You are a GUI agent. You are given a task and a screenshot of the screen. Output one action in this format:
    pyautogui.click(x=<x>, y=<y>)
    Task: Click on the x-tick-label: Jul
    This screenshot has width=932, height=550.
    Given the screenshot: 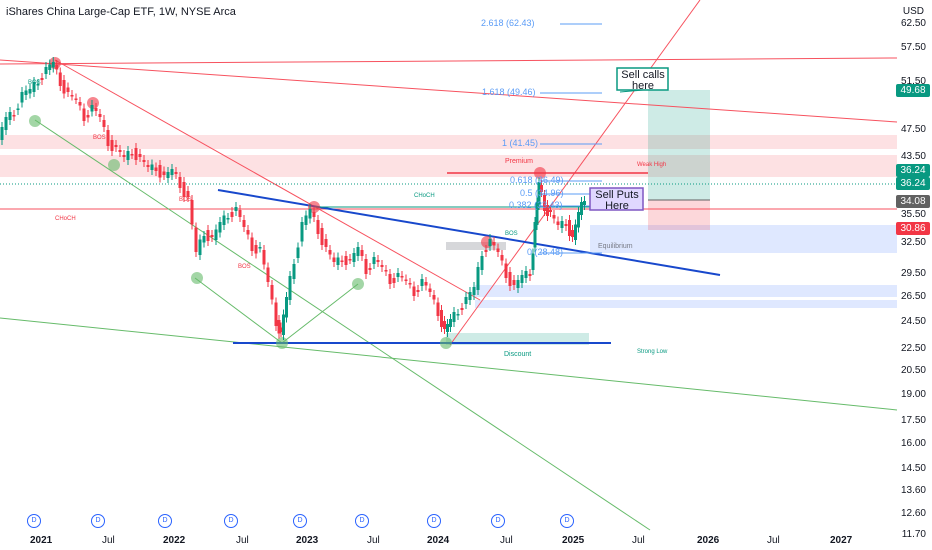 What is the action you would take?
    pyautogui.click(x=506, y=540)
    